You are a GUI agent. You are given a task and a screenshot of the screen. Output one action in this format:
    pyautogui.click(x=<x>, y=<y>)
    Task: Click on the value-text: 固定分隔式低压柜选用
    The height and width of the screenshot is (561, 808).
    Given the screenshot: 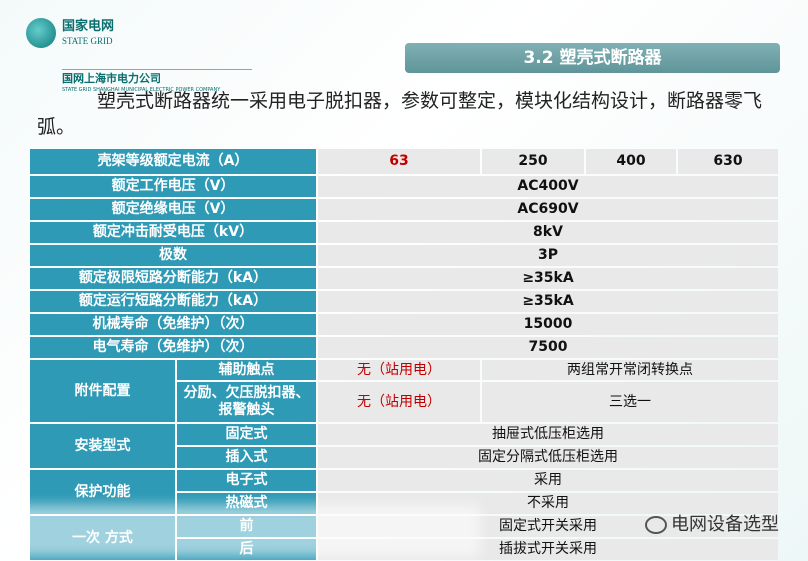 What is the action you would take?
    pyautogui.click(x=548, y=457)
    